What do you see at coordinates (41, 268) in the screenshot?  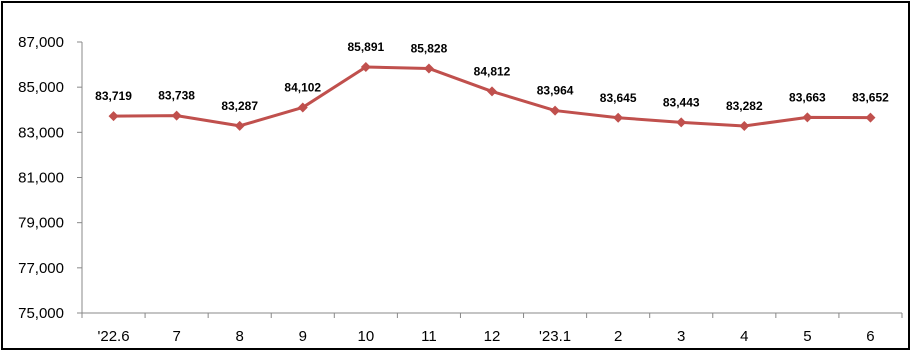 I see `y-tick-label: 77,000` at bounding box center [41, 268].